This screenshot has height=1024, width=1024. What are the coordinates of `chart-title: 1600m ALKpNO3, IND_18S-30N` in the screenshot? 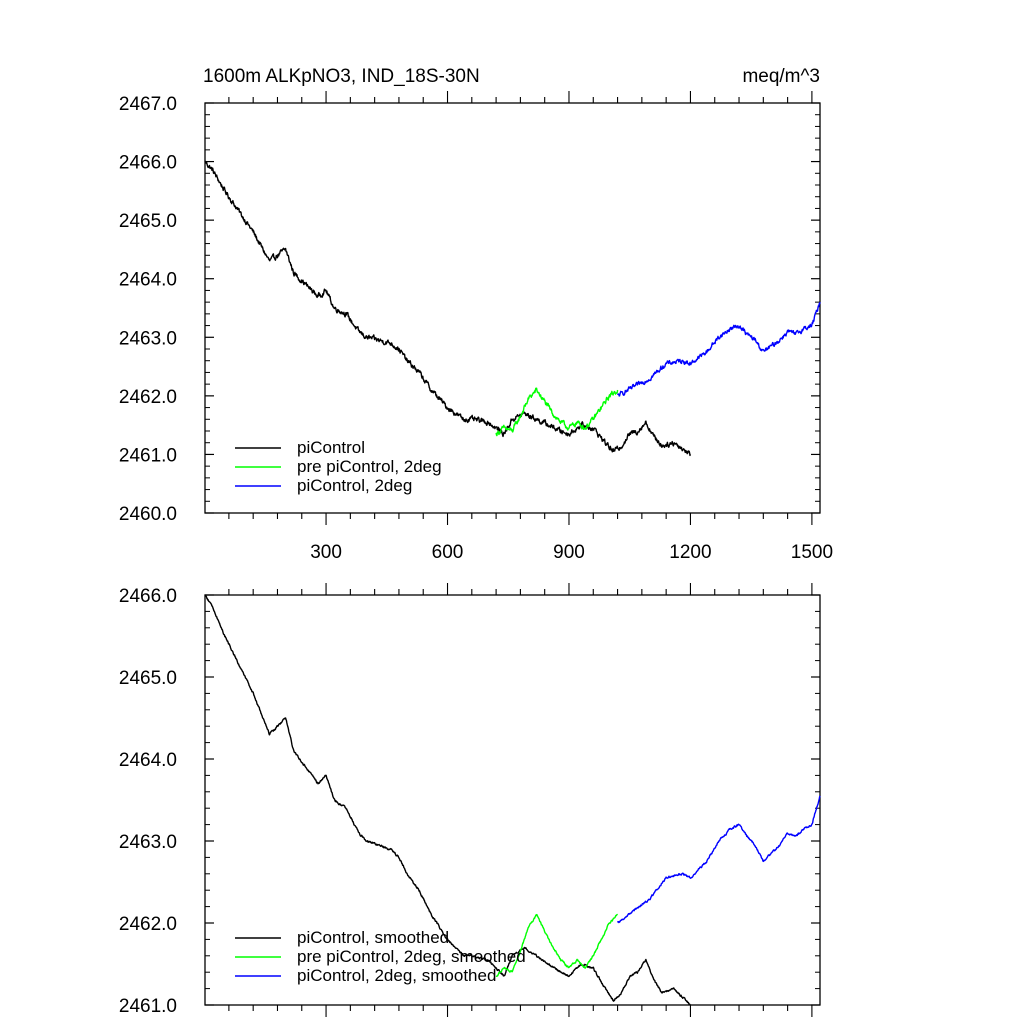 It's located at (341, 76).